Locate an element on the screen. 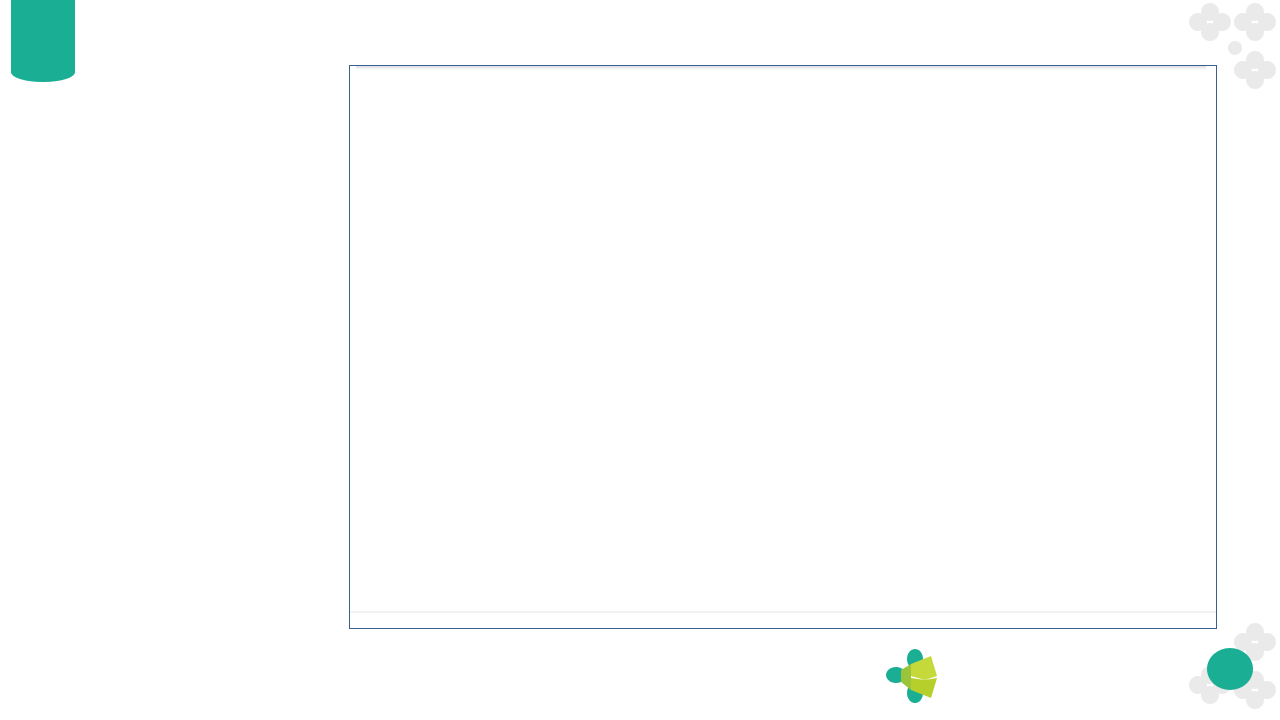 The image size is (1280, 720). dashboard-canvas is located at coordinates (783, 612).